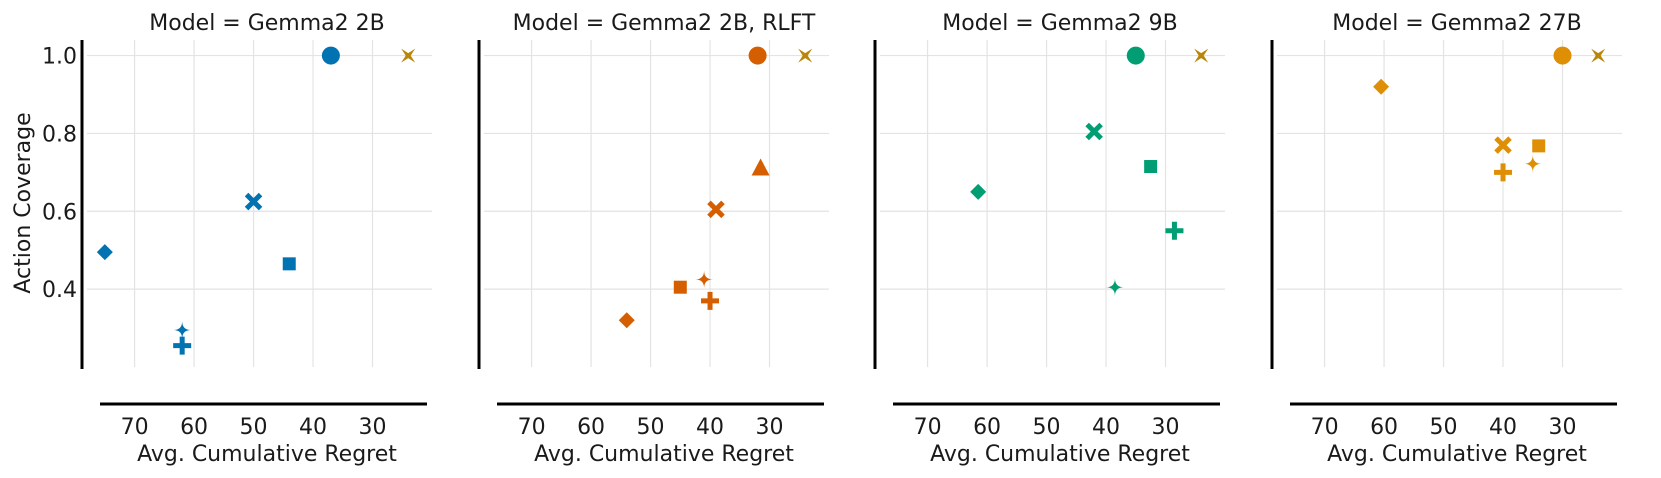  I want to click on y-tick-label: 1.0, so click(59, 57).